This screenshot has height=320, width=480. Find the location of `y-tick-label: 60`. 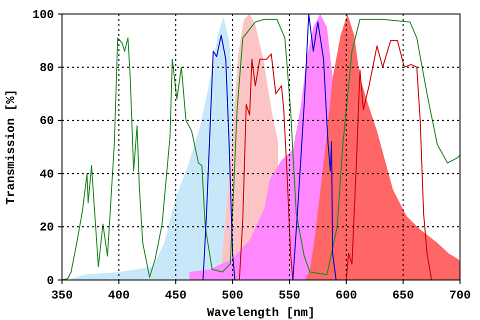

y-tick-label: 60 is located at coordinates (47, 121).